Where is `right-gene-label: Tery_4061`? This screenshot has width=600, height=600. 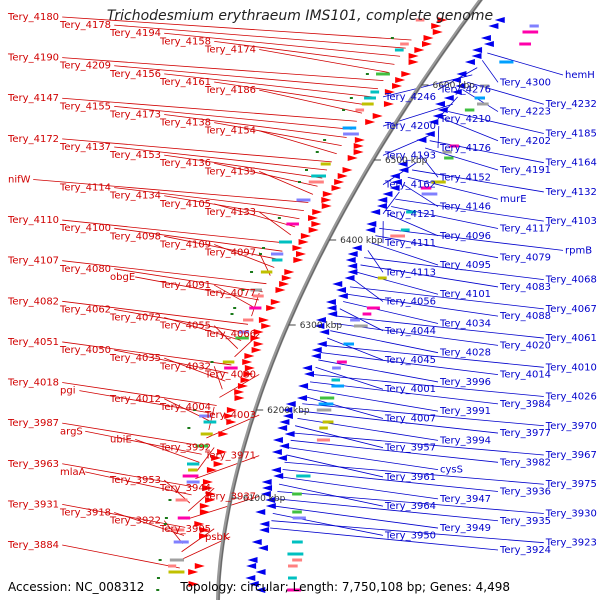 right-gene-label: Tery_4061 is located at coordinates (571, 338).